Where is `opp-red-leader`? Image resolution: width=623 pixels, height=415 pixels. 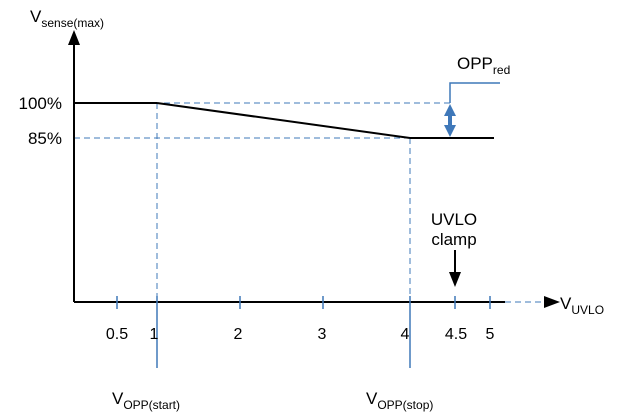 opp-red-leader is located at coordinates (474, 92).